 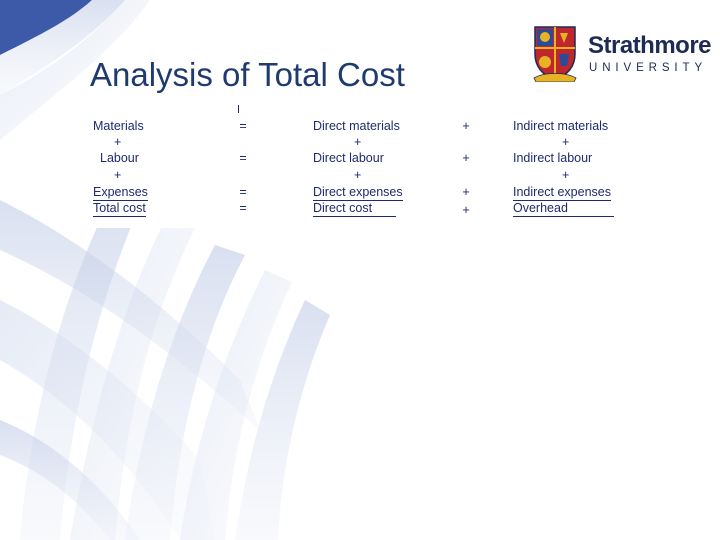 What do you see at coordinates (355, 209) in the screenshot?
I see `direct-cost: Direct cost` at bounding box center [355, 209].